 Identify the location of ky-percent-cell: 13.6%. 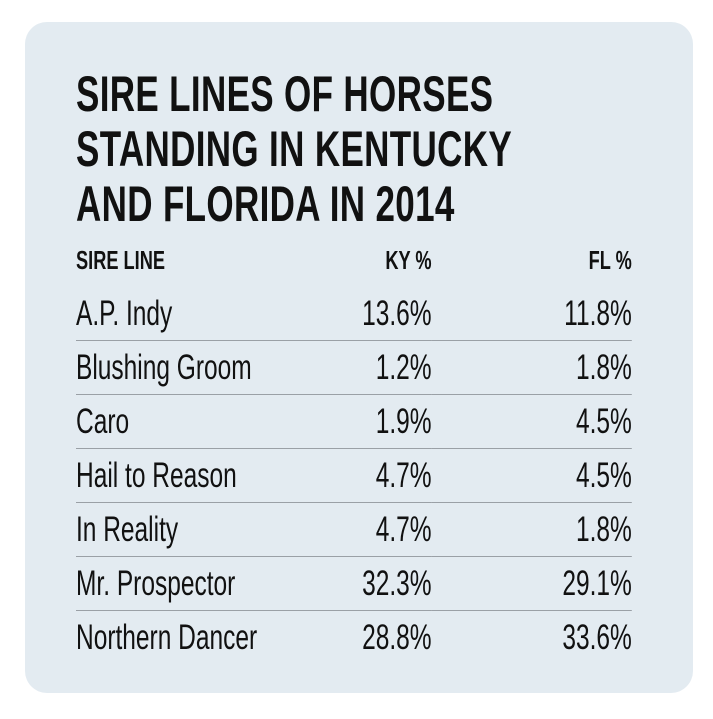
(359, 314).